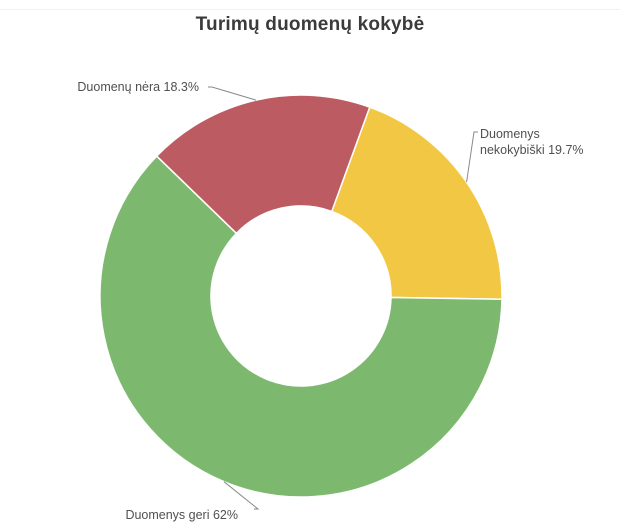 The width and height of the screenshot is (620, 528). I want to click on slice-label-2-line-0: Duomenų nėra 18.3%, so click(138, 87).